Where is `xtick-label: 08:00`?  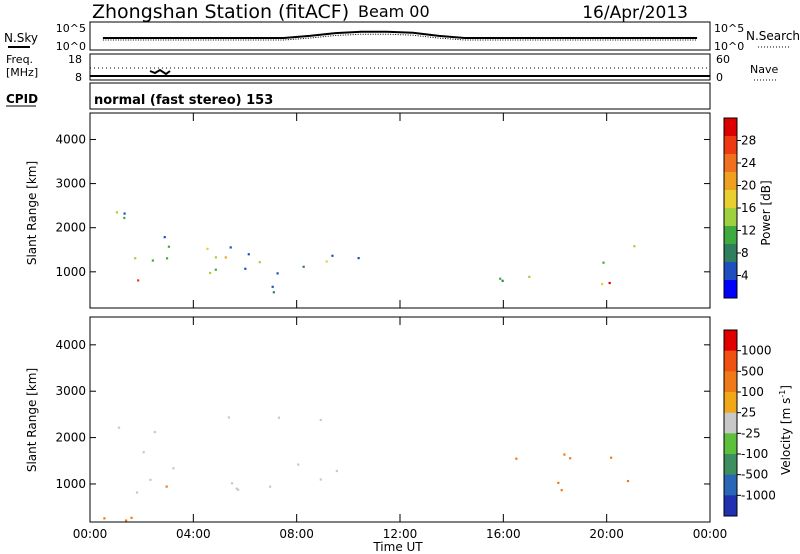 xtick-label: 08:00 is located at coordinates (296, 534).